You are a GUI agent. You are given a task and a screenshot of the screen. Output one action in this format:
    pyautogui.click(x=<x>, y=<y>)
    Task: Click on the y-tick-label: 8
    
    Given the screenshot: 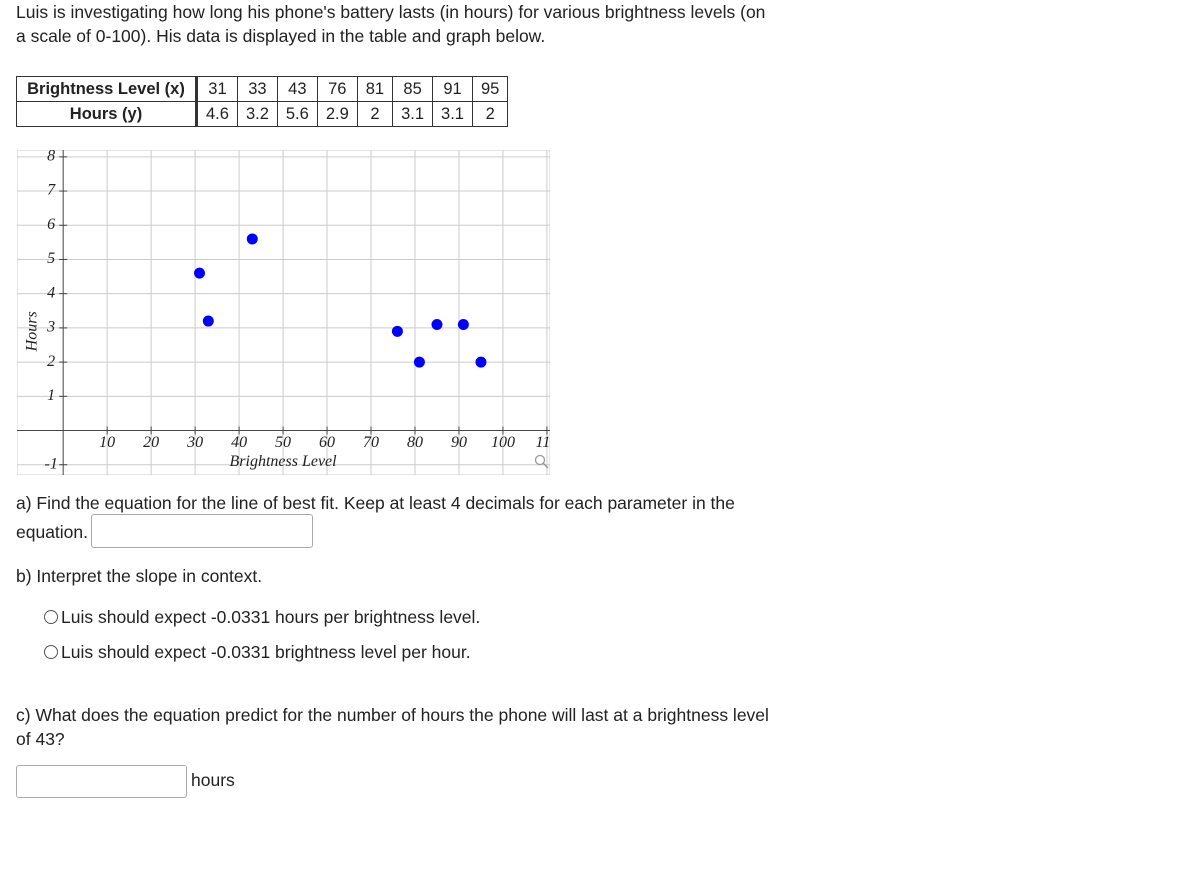 What is the action you would take?
    pyautogui.click(x=51, y=156)
    